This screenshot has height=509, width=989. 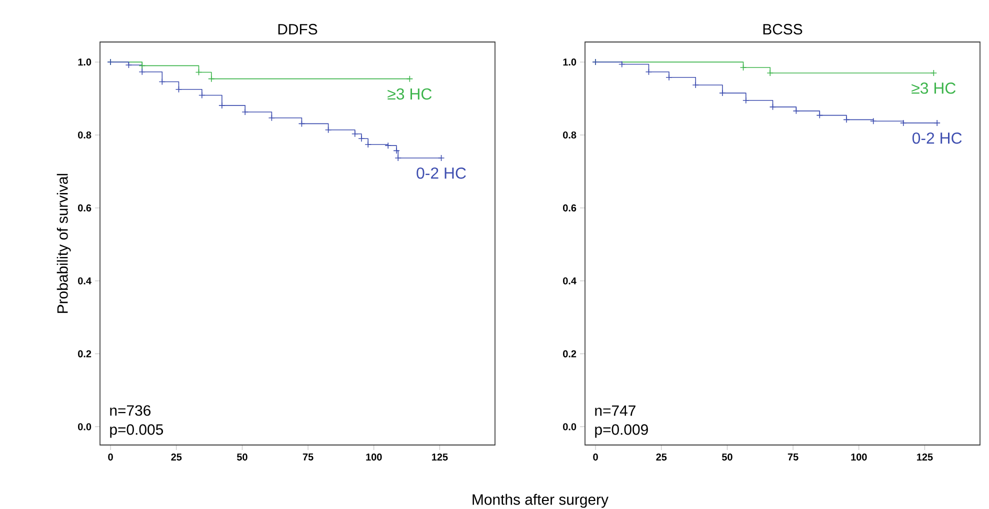 I want to click on chart-title: BCSS, so click(x=782, y=29).